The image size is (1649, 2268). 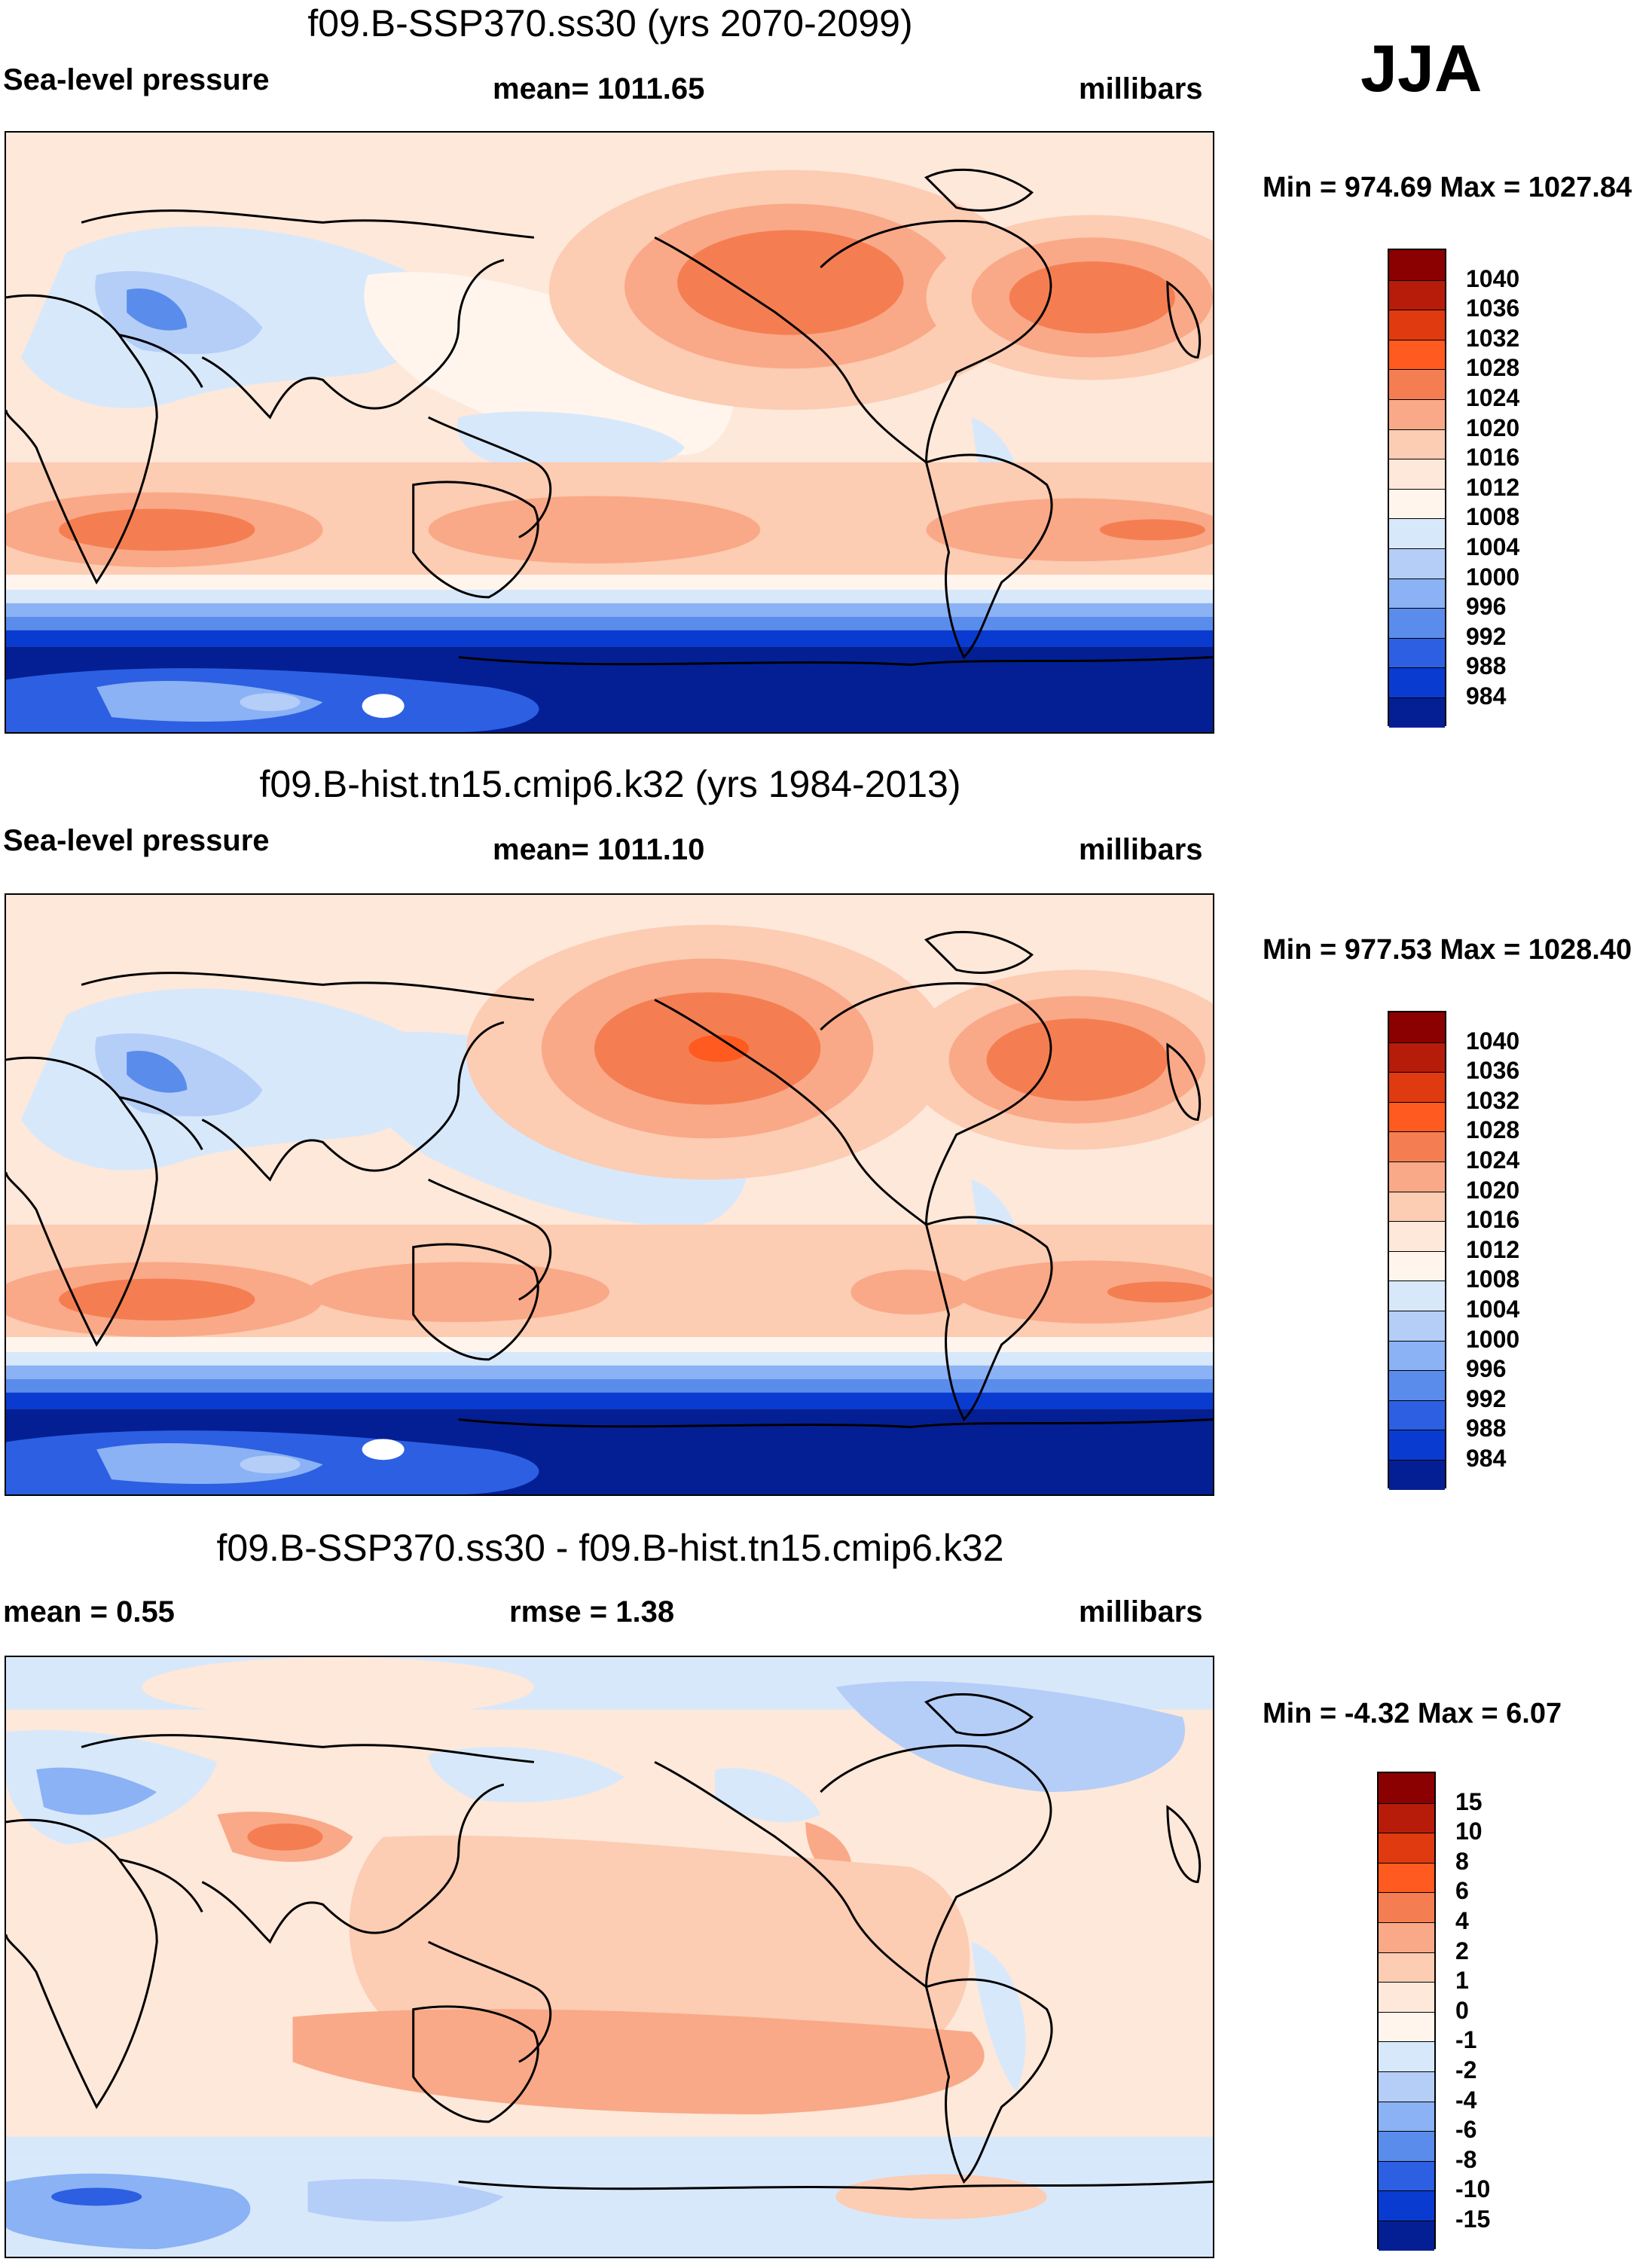 What do you see at coordinates (1473, 2189) in the screenshot?
I see `colorbar-tick-label: -10` at bounding box center [1473, 2189].